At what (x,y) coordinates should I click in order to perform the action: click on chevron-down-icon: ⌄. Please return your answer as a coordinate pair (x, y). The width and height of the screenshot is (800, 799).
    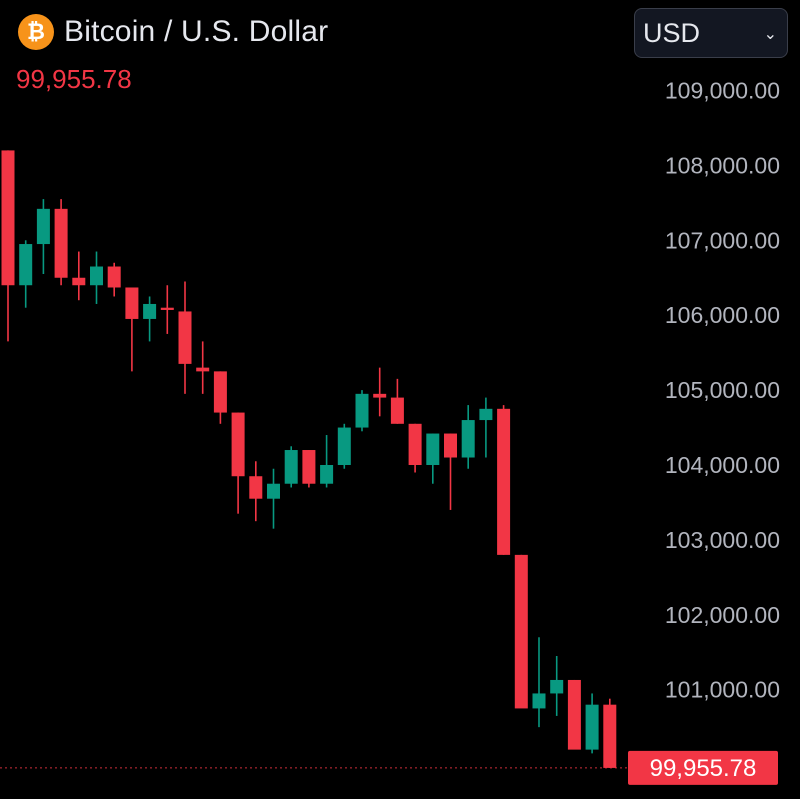
    Looking at the image, I should click on (770, 33).